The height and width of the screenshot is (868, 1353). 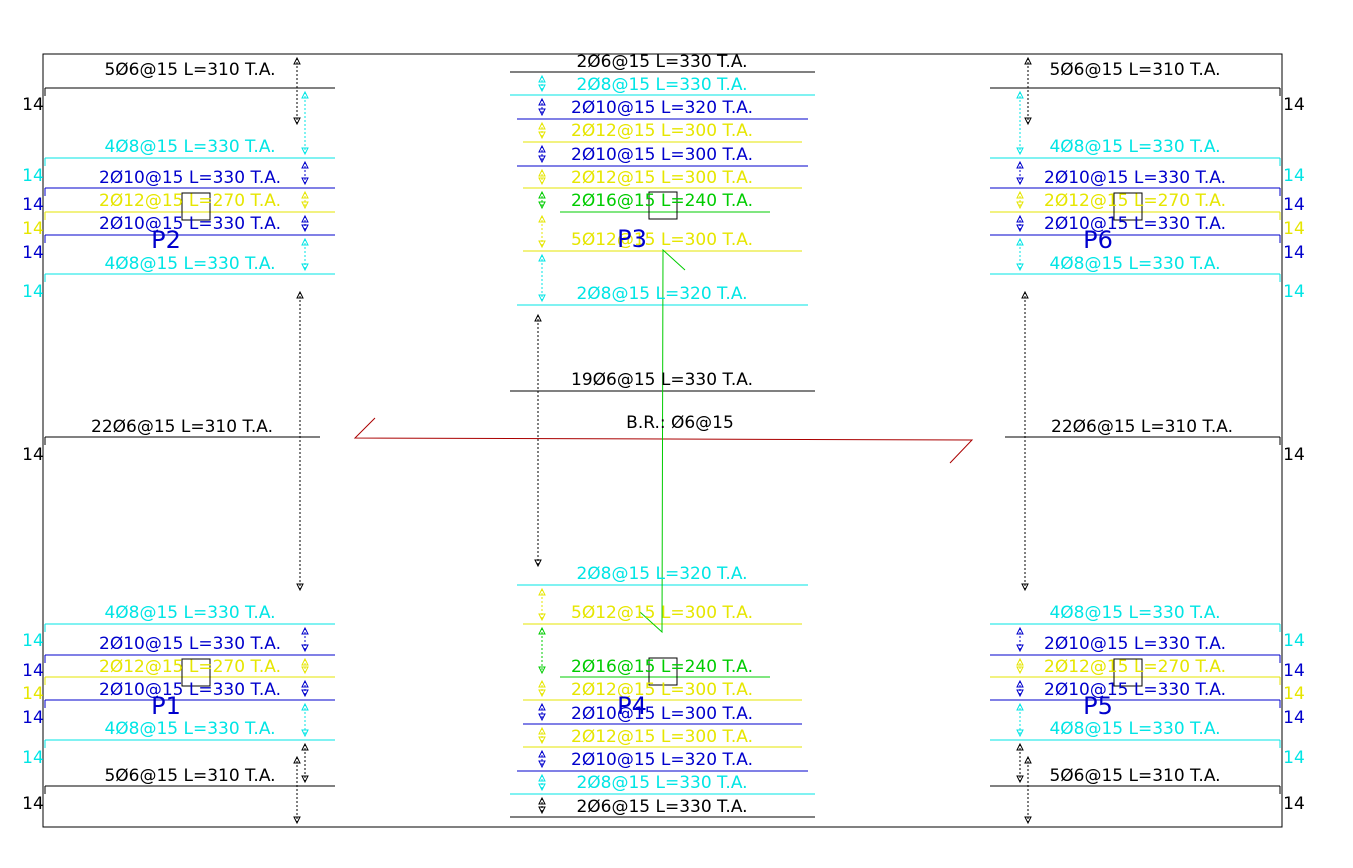 I want to click on rebar-label: 5Ø12@15 L=300 T.A., so click(x=662, y=240).